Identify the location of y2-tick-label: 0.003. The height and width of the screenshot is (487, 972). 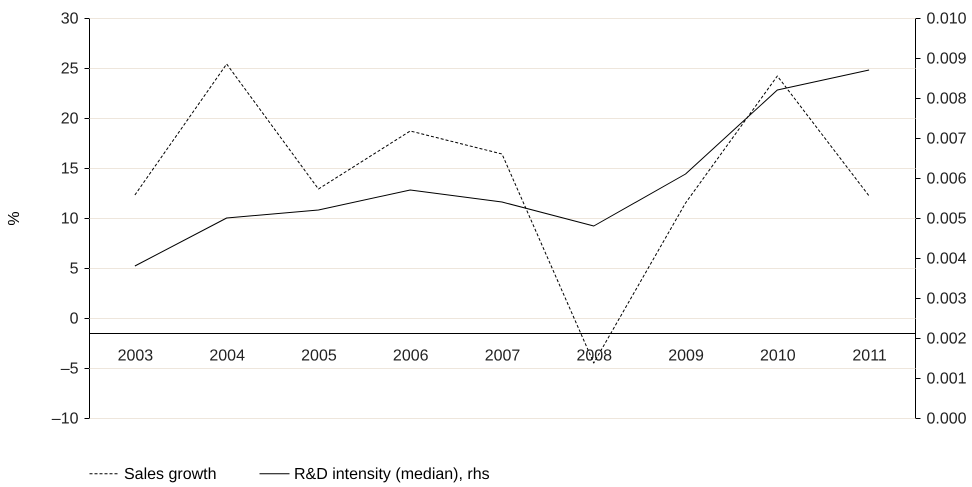
(946, 299).